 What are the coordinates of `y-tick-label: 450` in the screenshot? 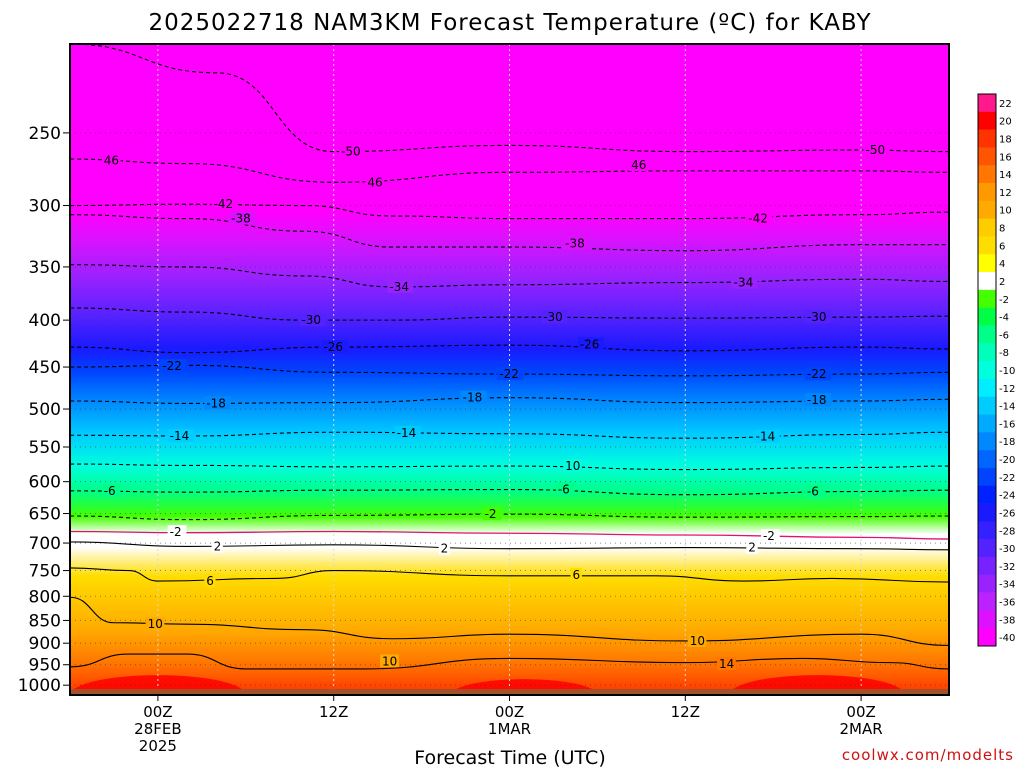 It's located at (45, 368).